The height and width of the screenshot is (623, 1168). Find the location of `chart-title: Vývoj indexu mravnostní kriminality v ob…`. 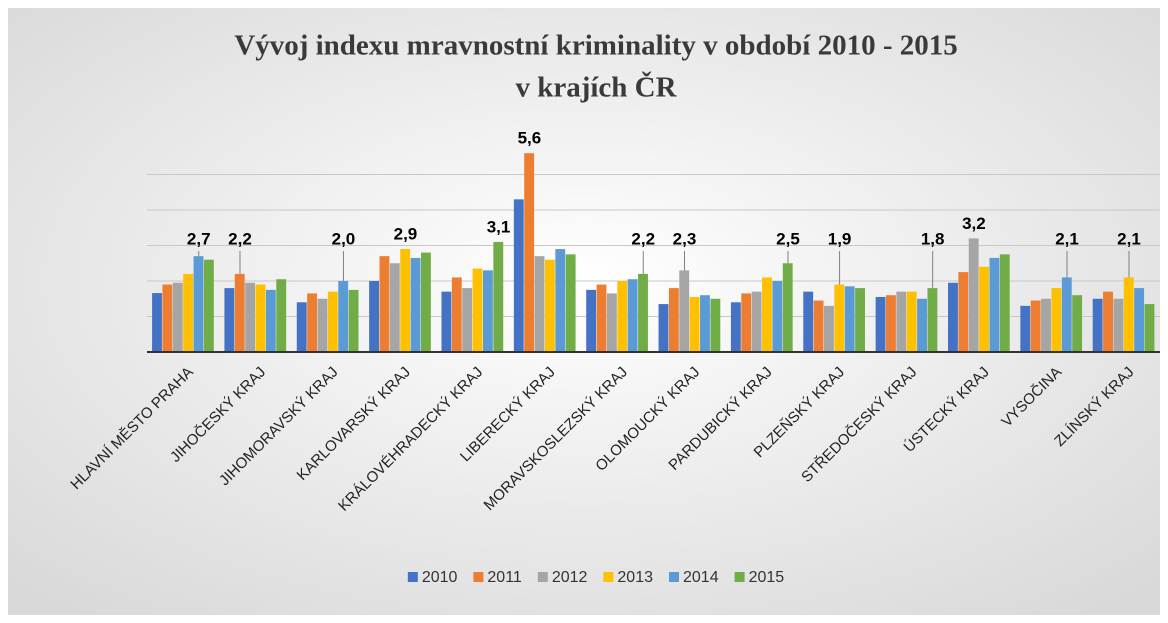

chart-title: Vývoj indexu mravnostní kriminality v ob… is located at coordinates (595, 46).